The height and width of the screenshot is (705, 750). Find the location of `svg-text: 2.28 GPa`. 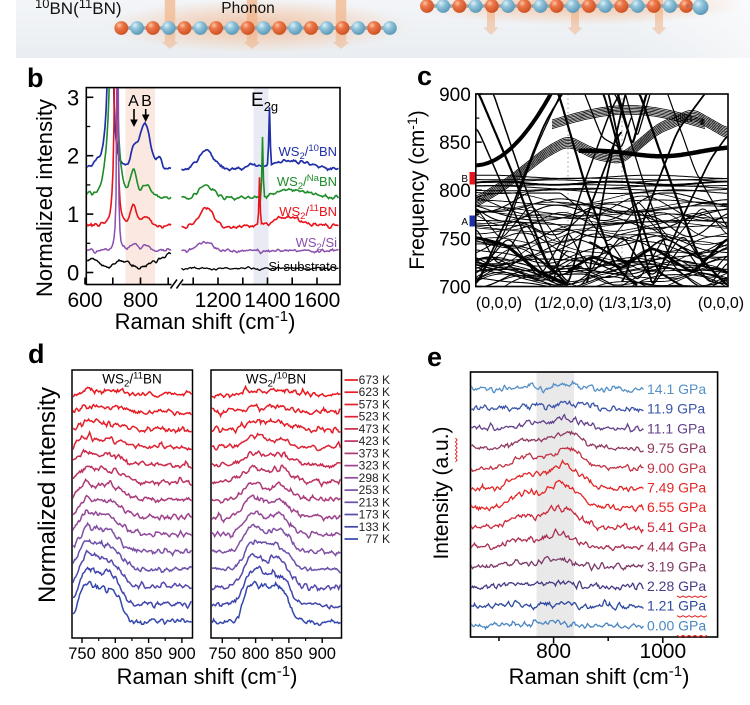

svg-text: 2.28 GPa is located at coordinates (676, 586).